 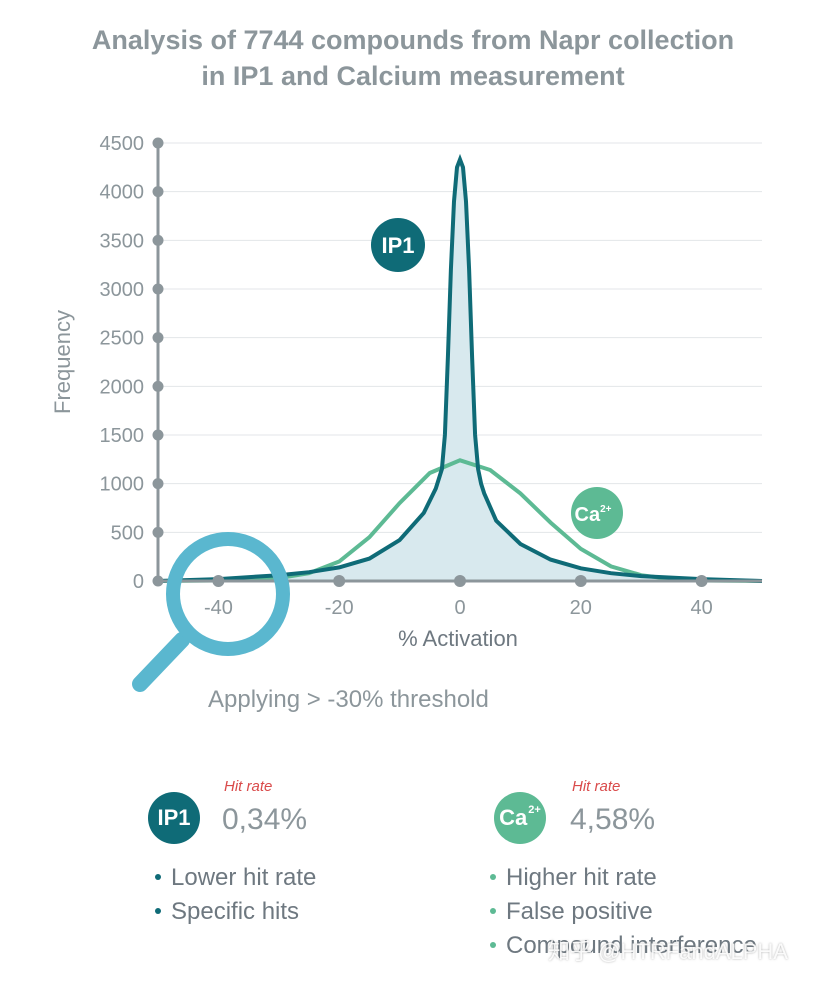 What do you see at coordinates (596, 786) in the screenshot?
I see `ca-hit-rate-label: Hit rate` at bounding box center [596, 786].